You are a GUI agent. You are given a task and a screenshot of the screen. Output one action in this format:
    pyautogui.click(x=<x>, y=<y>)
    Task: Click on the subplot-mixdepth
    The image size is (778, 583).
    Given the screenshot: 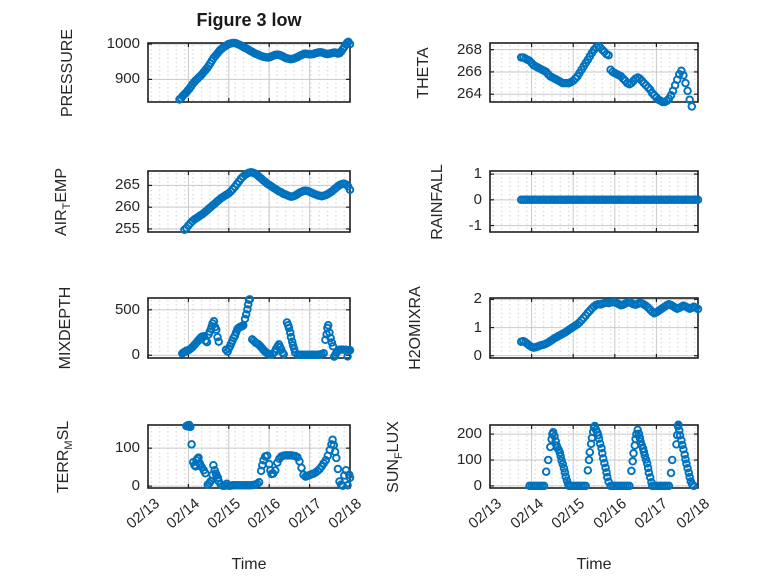 What is the action you would take?
    pyautogui.click(x=251, y=328)
    